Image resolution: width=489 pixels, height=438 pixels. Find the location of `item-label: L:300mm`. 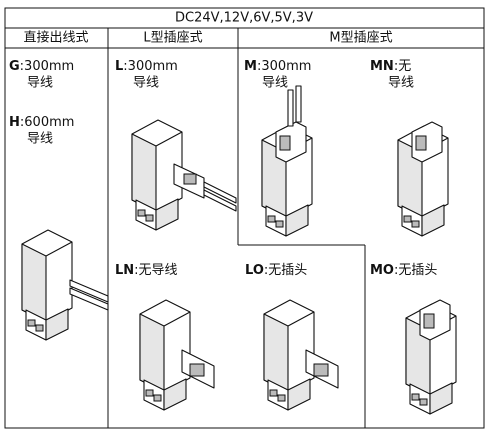

item-label: L:300mm is located at coordinates (146, 66).